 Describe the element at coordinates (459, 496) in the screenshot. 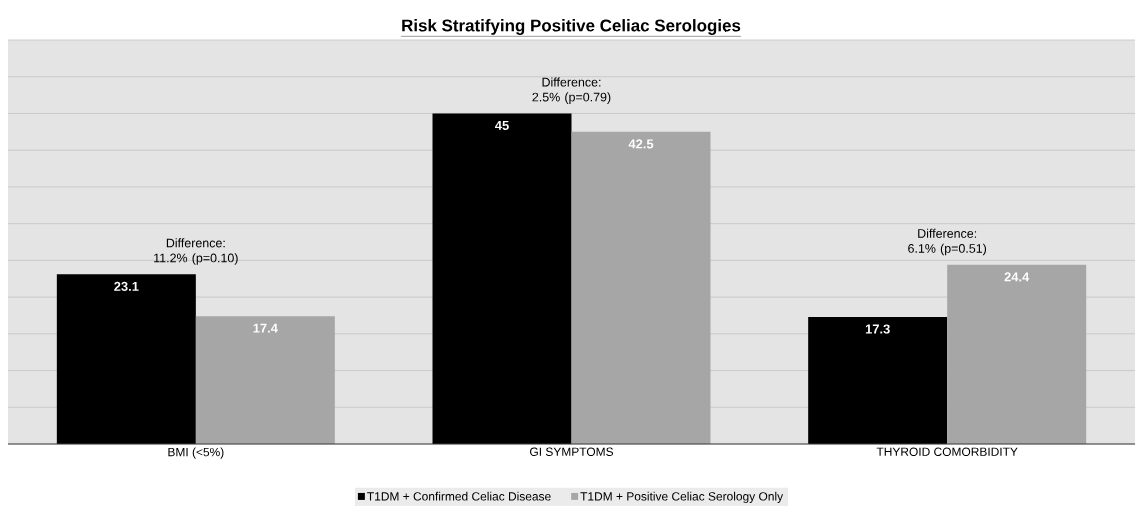

I see `legend-label: T1DM + Confirmed Celiac Disease` at that location.